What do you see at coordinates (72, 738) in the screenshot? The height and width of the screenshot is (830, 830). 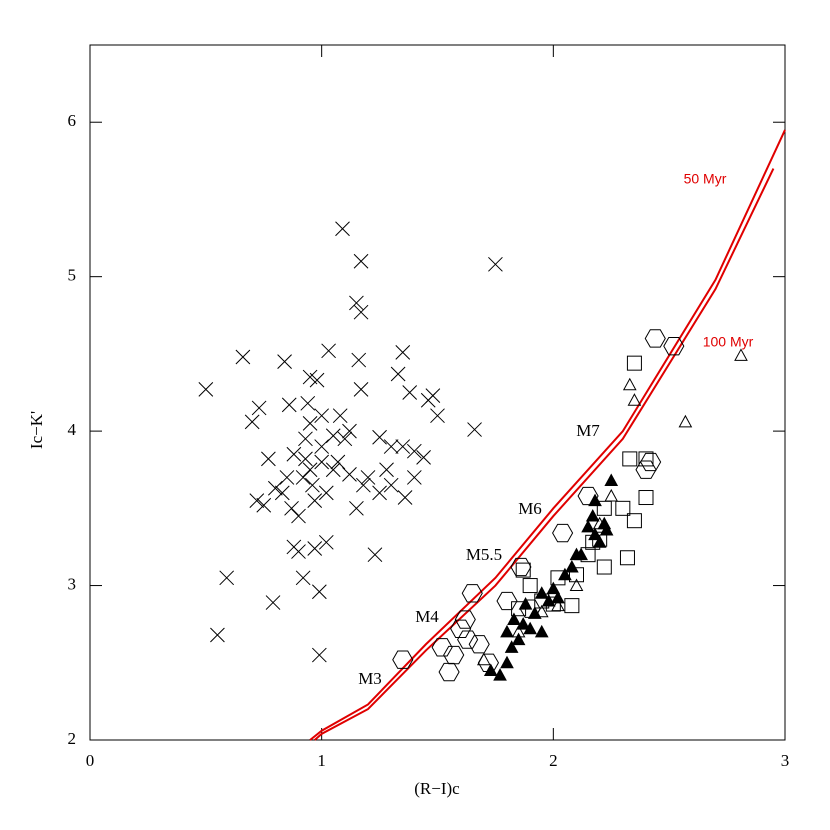 I see `y-tick-label: 2` at bounding box center [72, 738].